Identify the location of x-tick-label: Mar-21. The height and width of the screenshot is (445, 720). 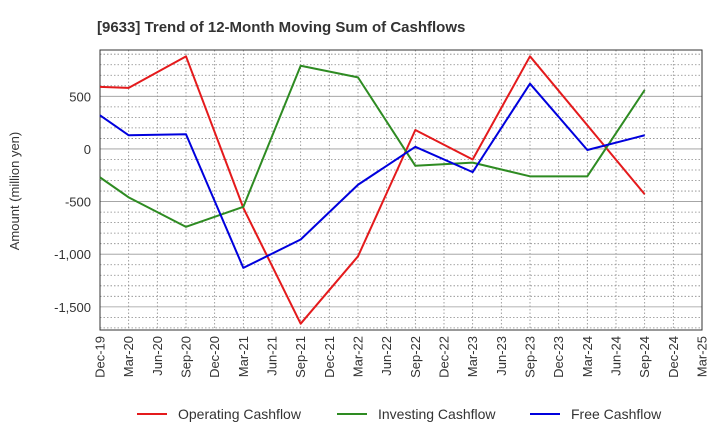
(243, 356).